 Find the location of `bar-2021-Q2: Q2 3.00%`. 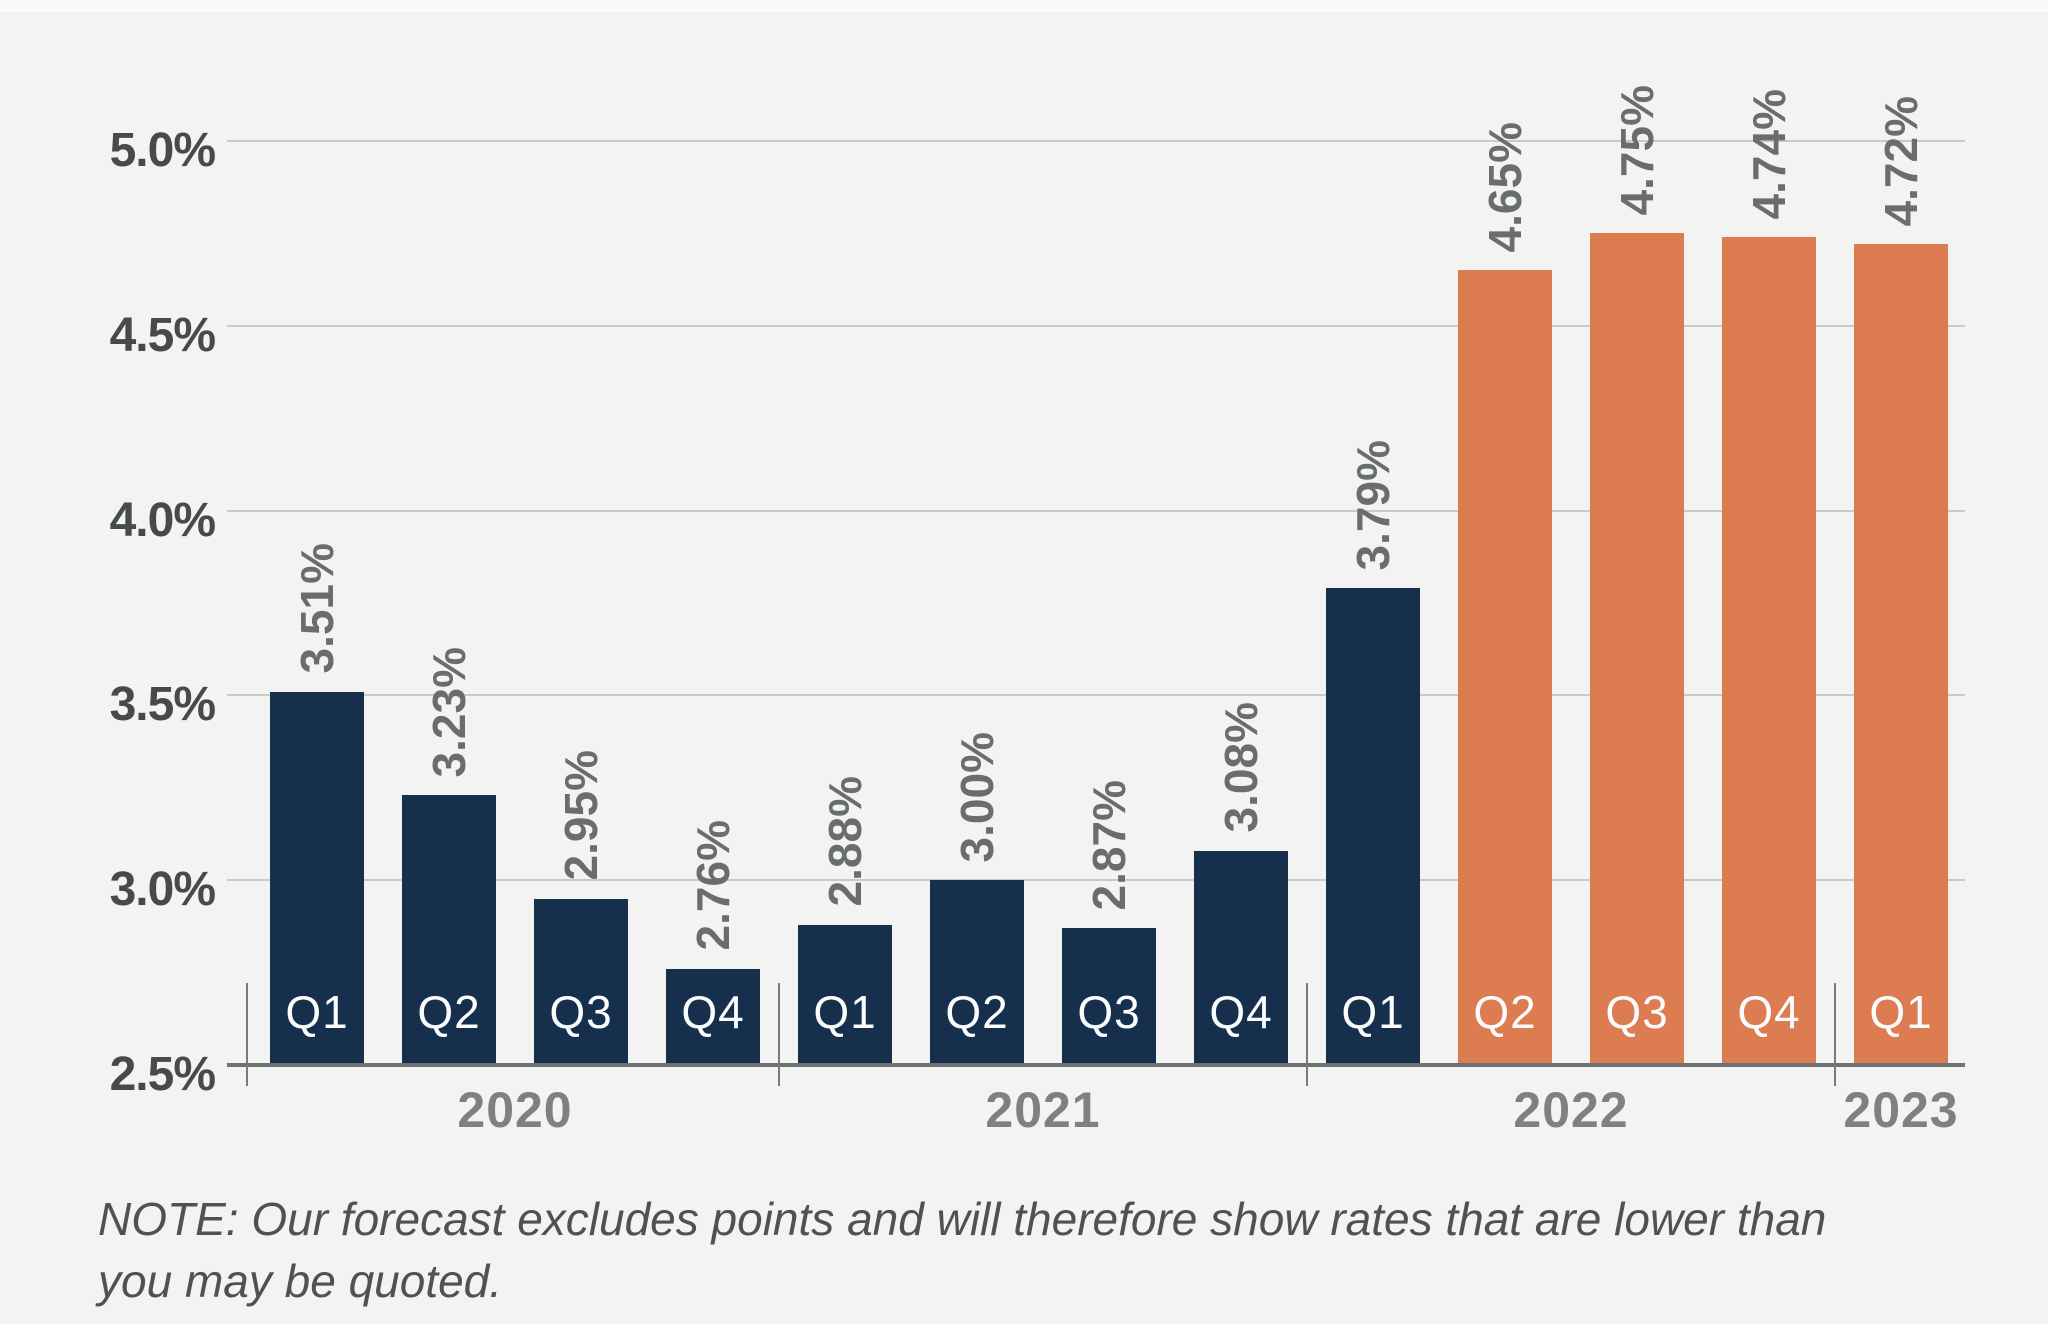

bar-2021-Q2: Q2 3.00% is located at coordinates (977, 898).